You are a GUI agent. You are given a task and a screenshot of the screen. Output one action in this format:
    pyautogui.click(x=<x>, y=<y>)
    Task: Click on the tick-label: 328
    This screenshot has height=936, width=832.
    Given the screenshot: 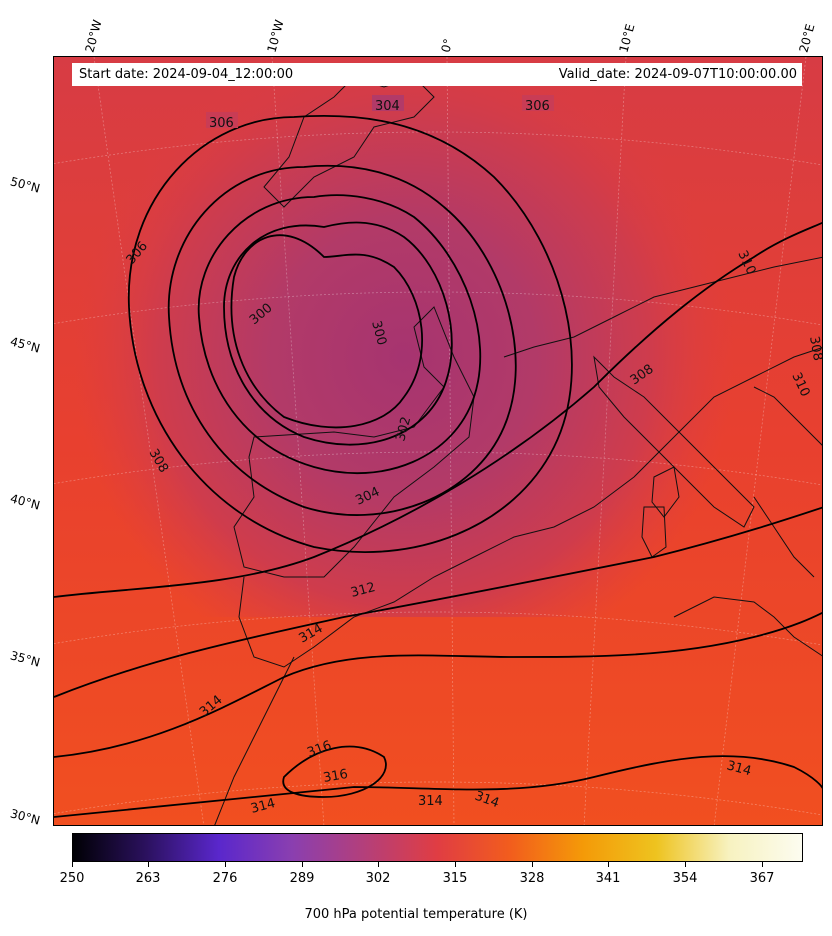 What is the action you would take?
    pyautogui.click(x=532, y=878)
    